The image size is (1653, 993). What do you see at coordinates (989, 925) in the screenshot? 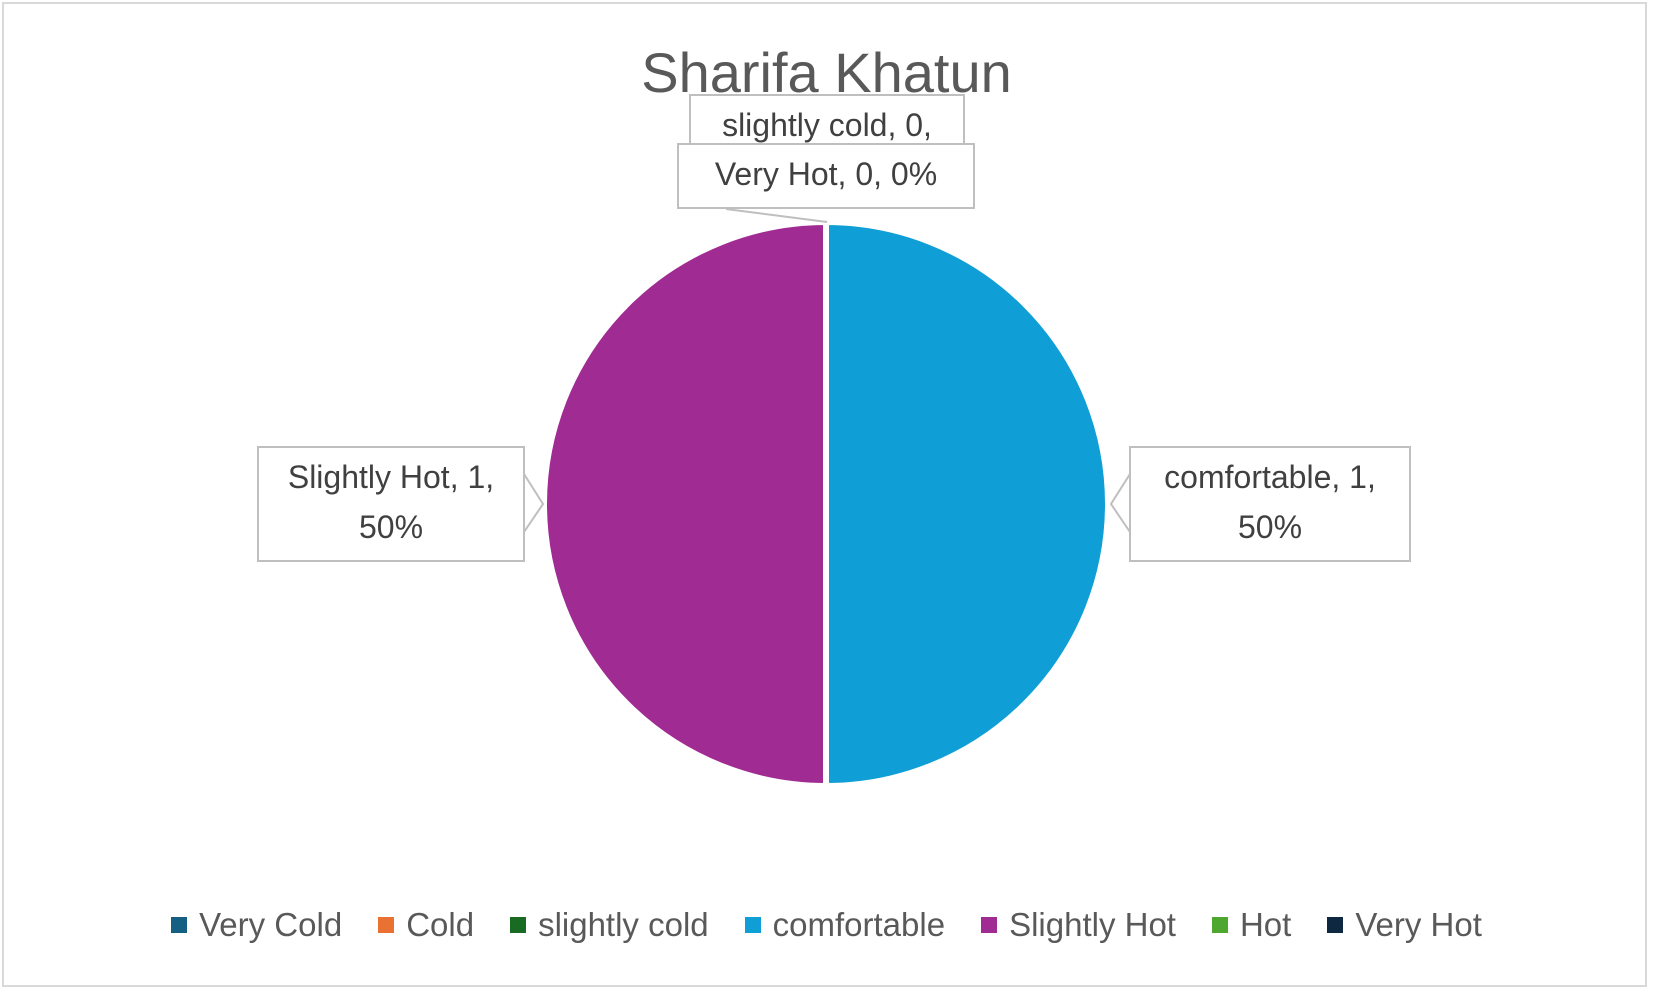
I see `legend-swatch-slightly-hot` at bounding box center [989, 925].